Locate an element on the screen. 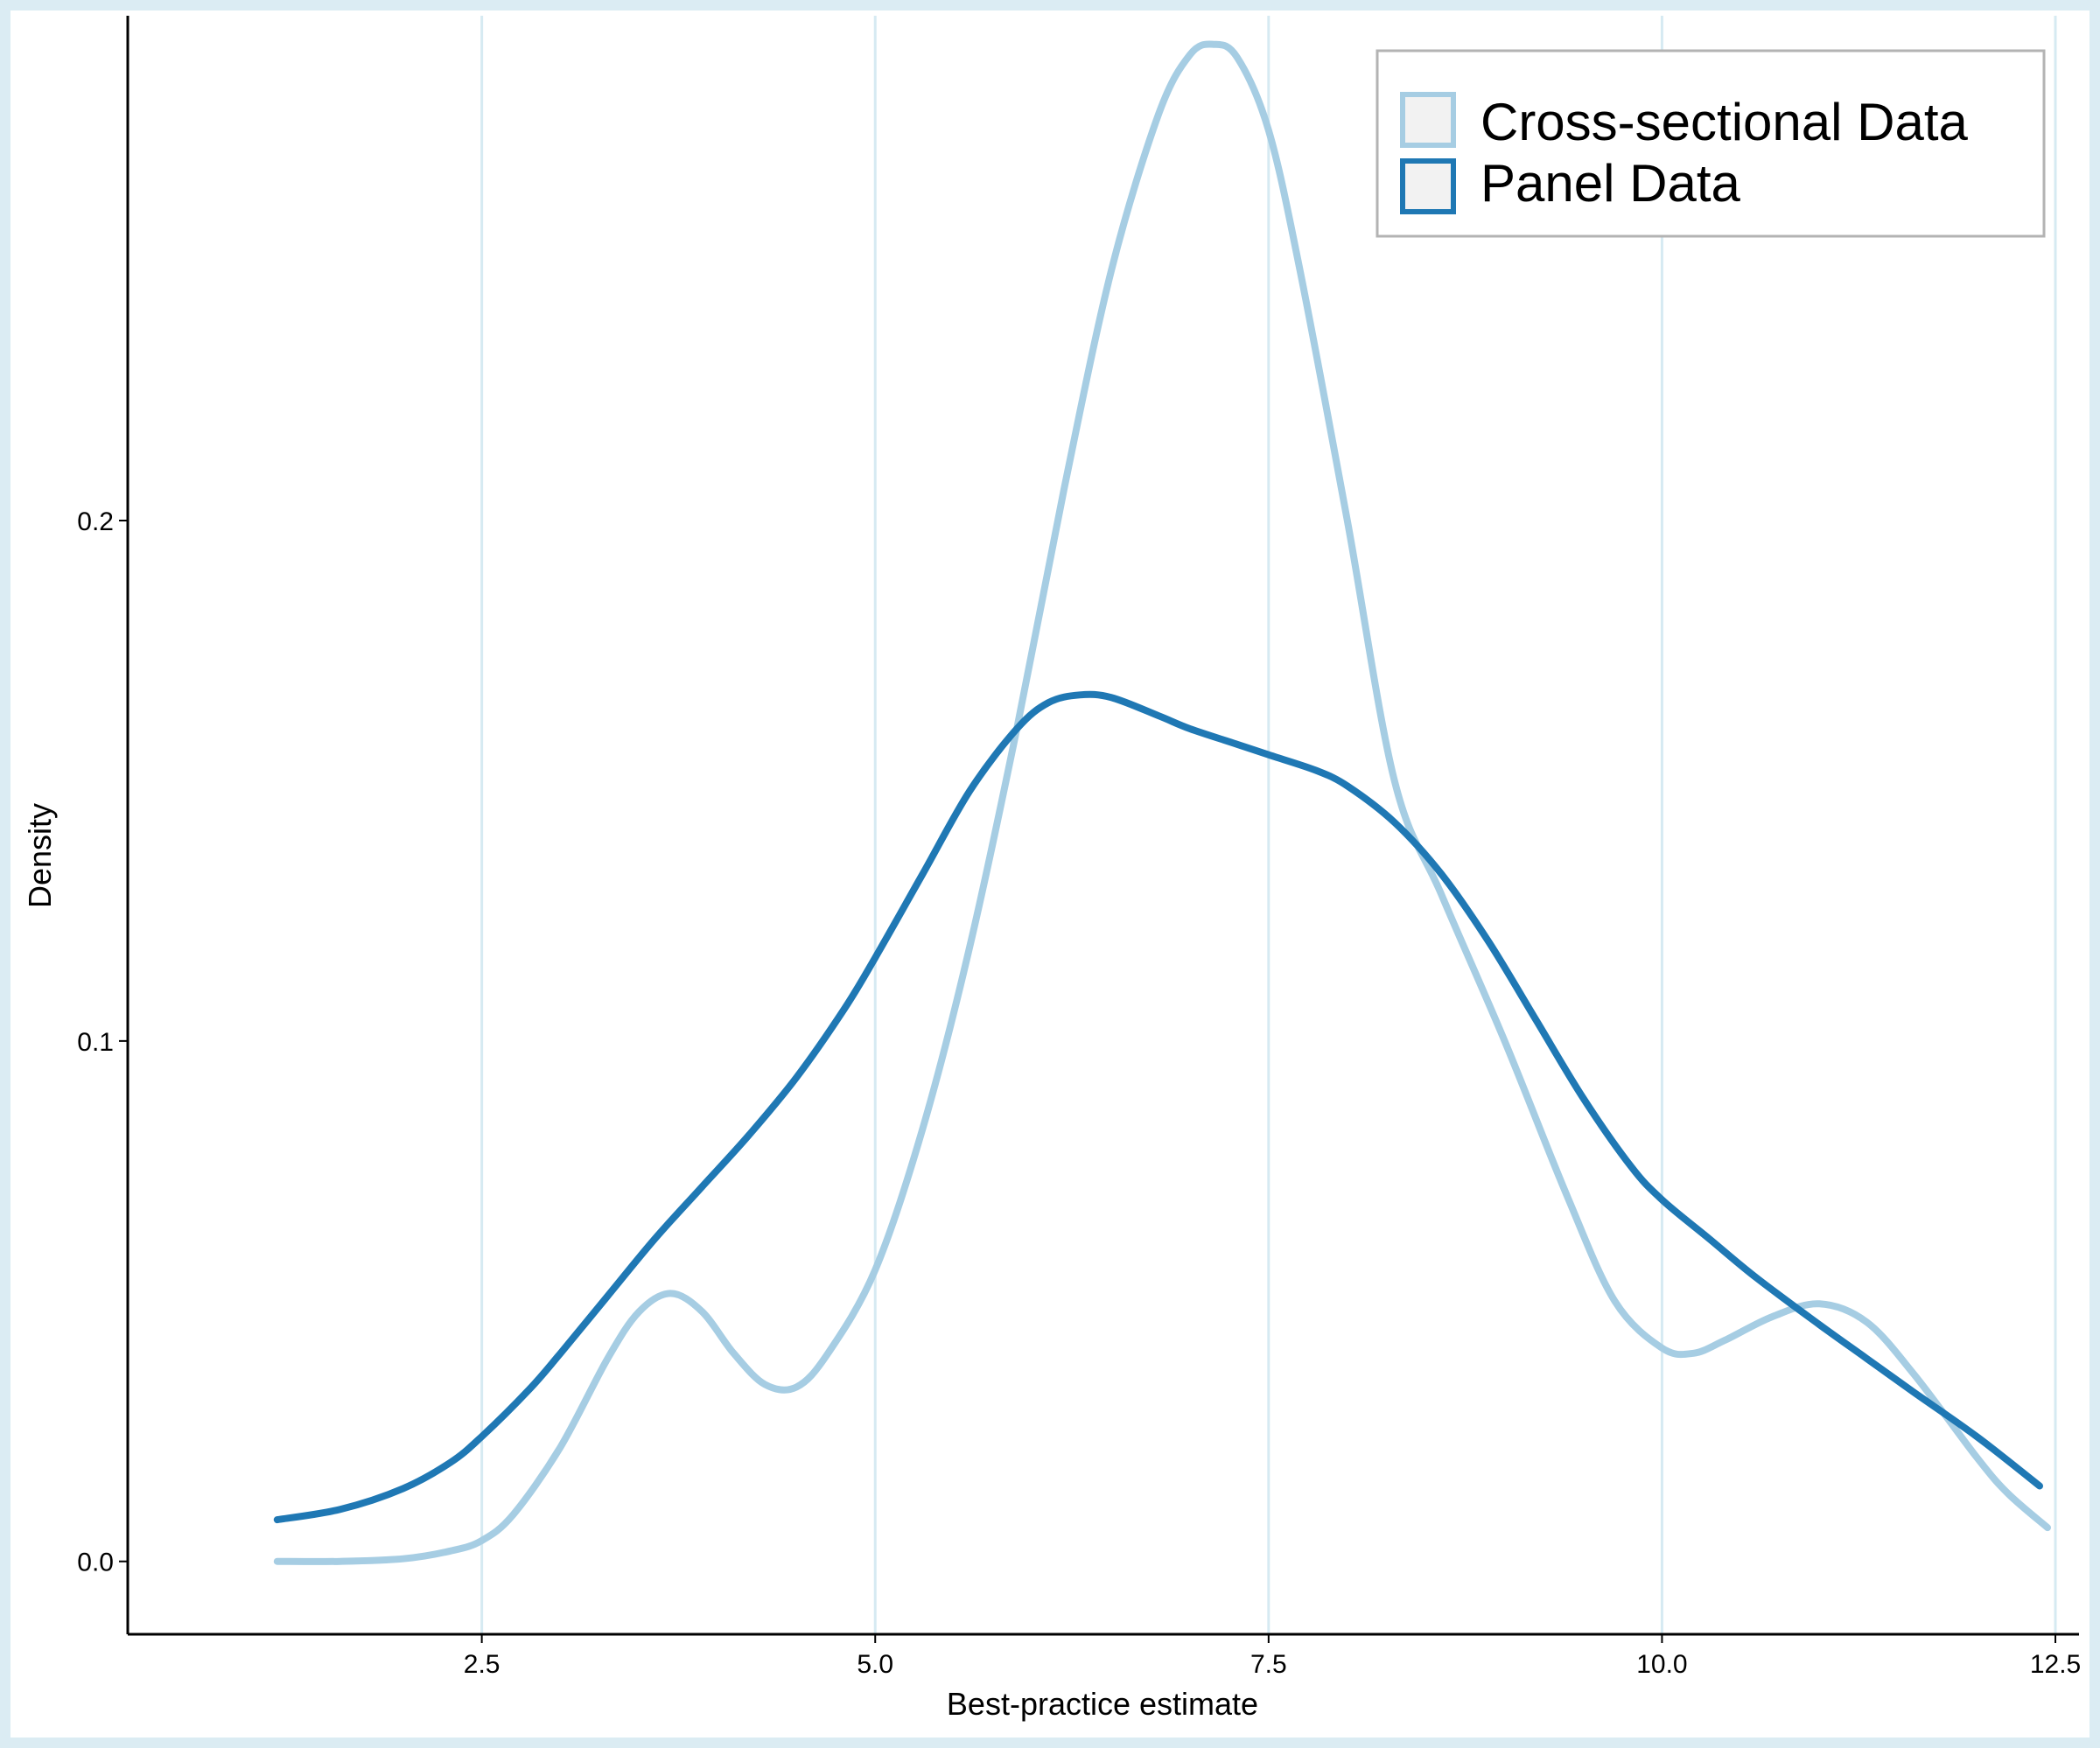 The width and height of the screenshot is (2100, 1748). x-tick-label-2: 7.5 is located at coordinates (1268, 1665).